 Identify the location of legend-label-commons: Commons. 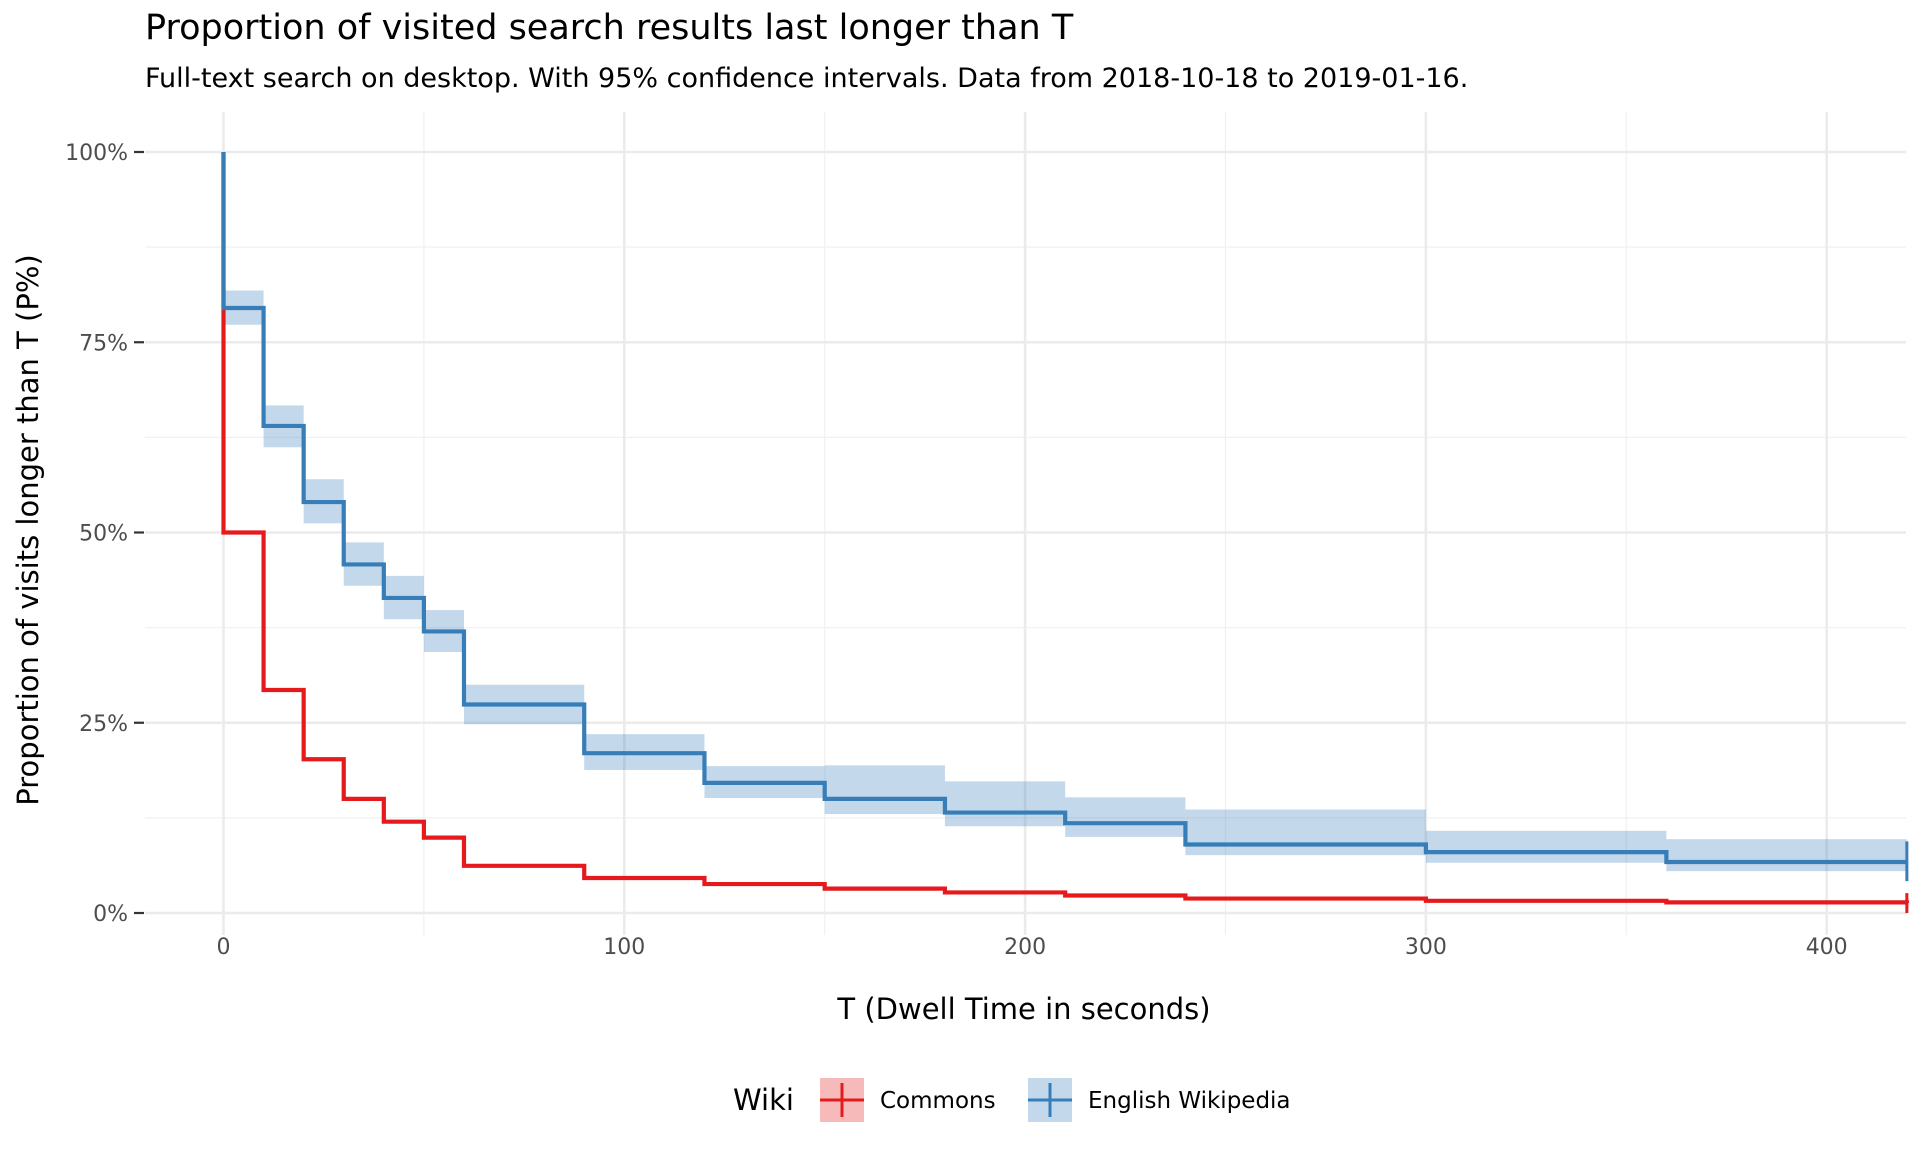
(938, 1101).